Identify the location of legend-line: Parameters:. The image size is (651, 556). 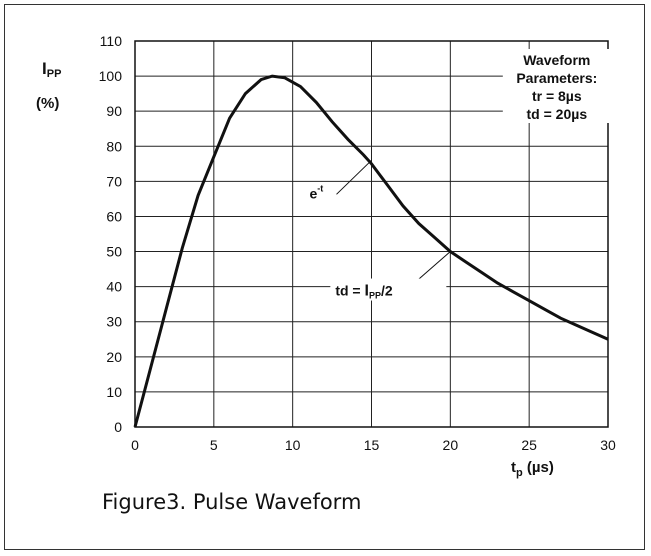
(556, 78).